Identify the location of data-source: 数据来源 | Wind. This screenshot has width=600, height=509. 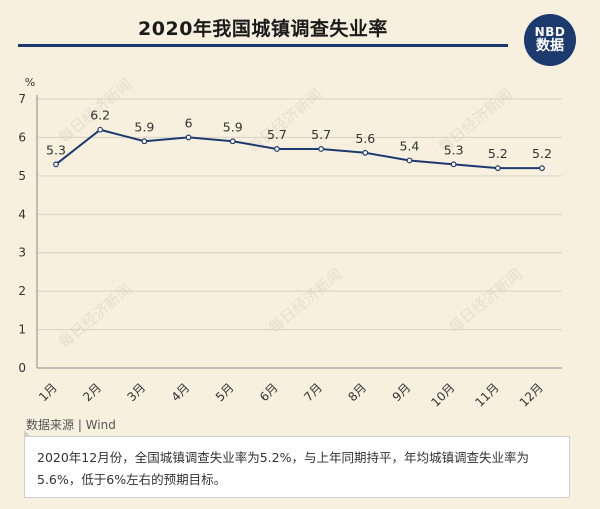
(71, 425).